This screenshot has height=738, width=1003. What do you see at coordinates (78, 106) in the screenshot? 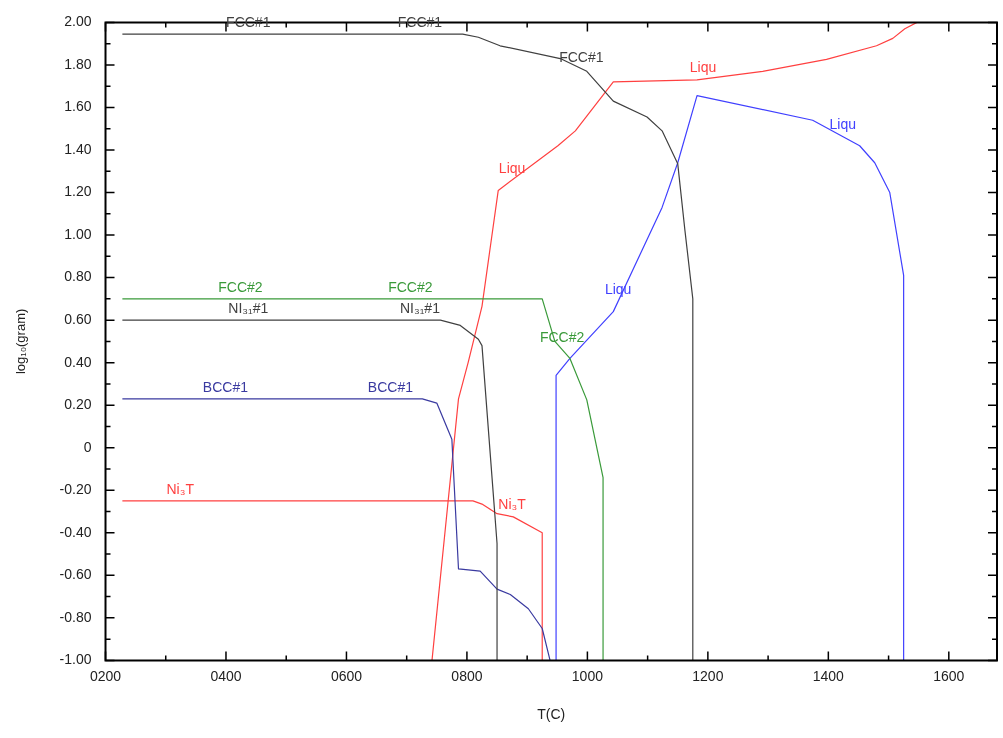
I see `y-tick-label: 1.60` at bounding box center [78, 106].